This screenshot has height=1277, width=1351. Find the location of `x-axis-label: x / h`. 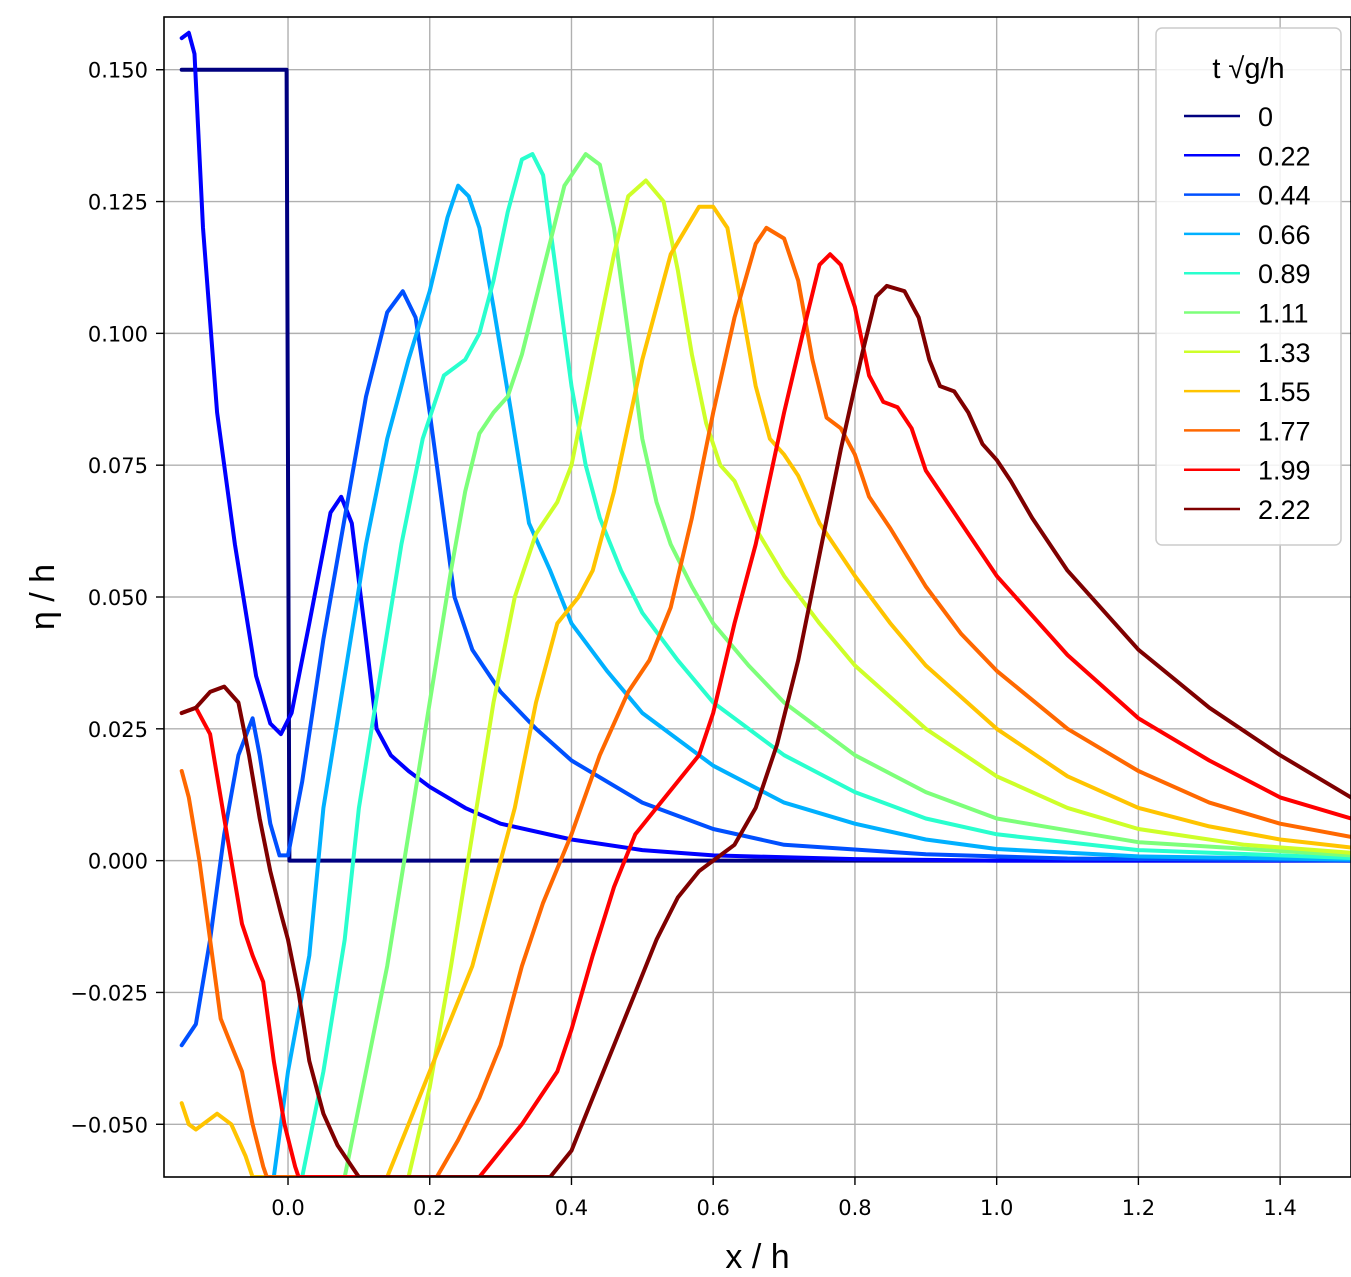

x-axis-label: x / h is located at coordinates (757, 1257).